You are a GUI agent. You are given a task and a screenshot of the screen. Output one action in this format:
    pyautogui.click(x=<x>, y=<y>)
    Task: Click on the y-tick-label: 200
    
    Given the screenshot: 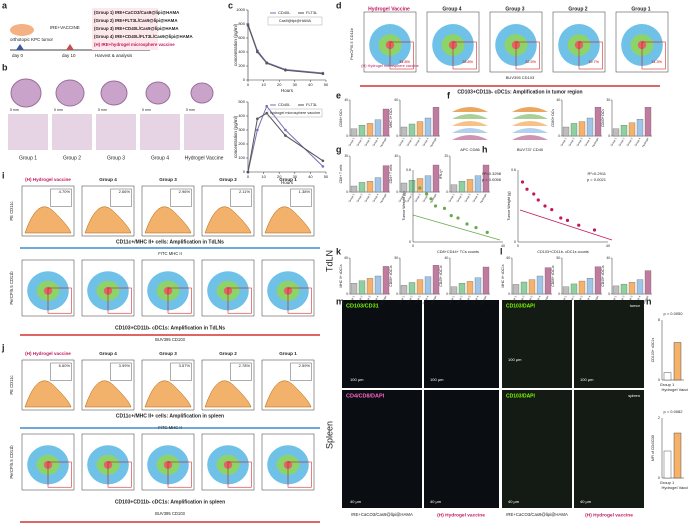 What is the action you would take?
    pyautogui.click(x=241, y=143)
    